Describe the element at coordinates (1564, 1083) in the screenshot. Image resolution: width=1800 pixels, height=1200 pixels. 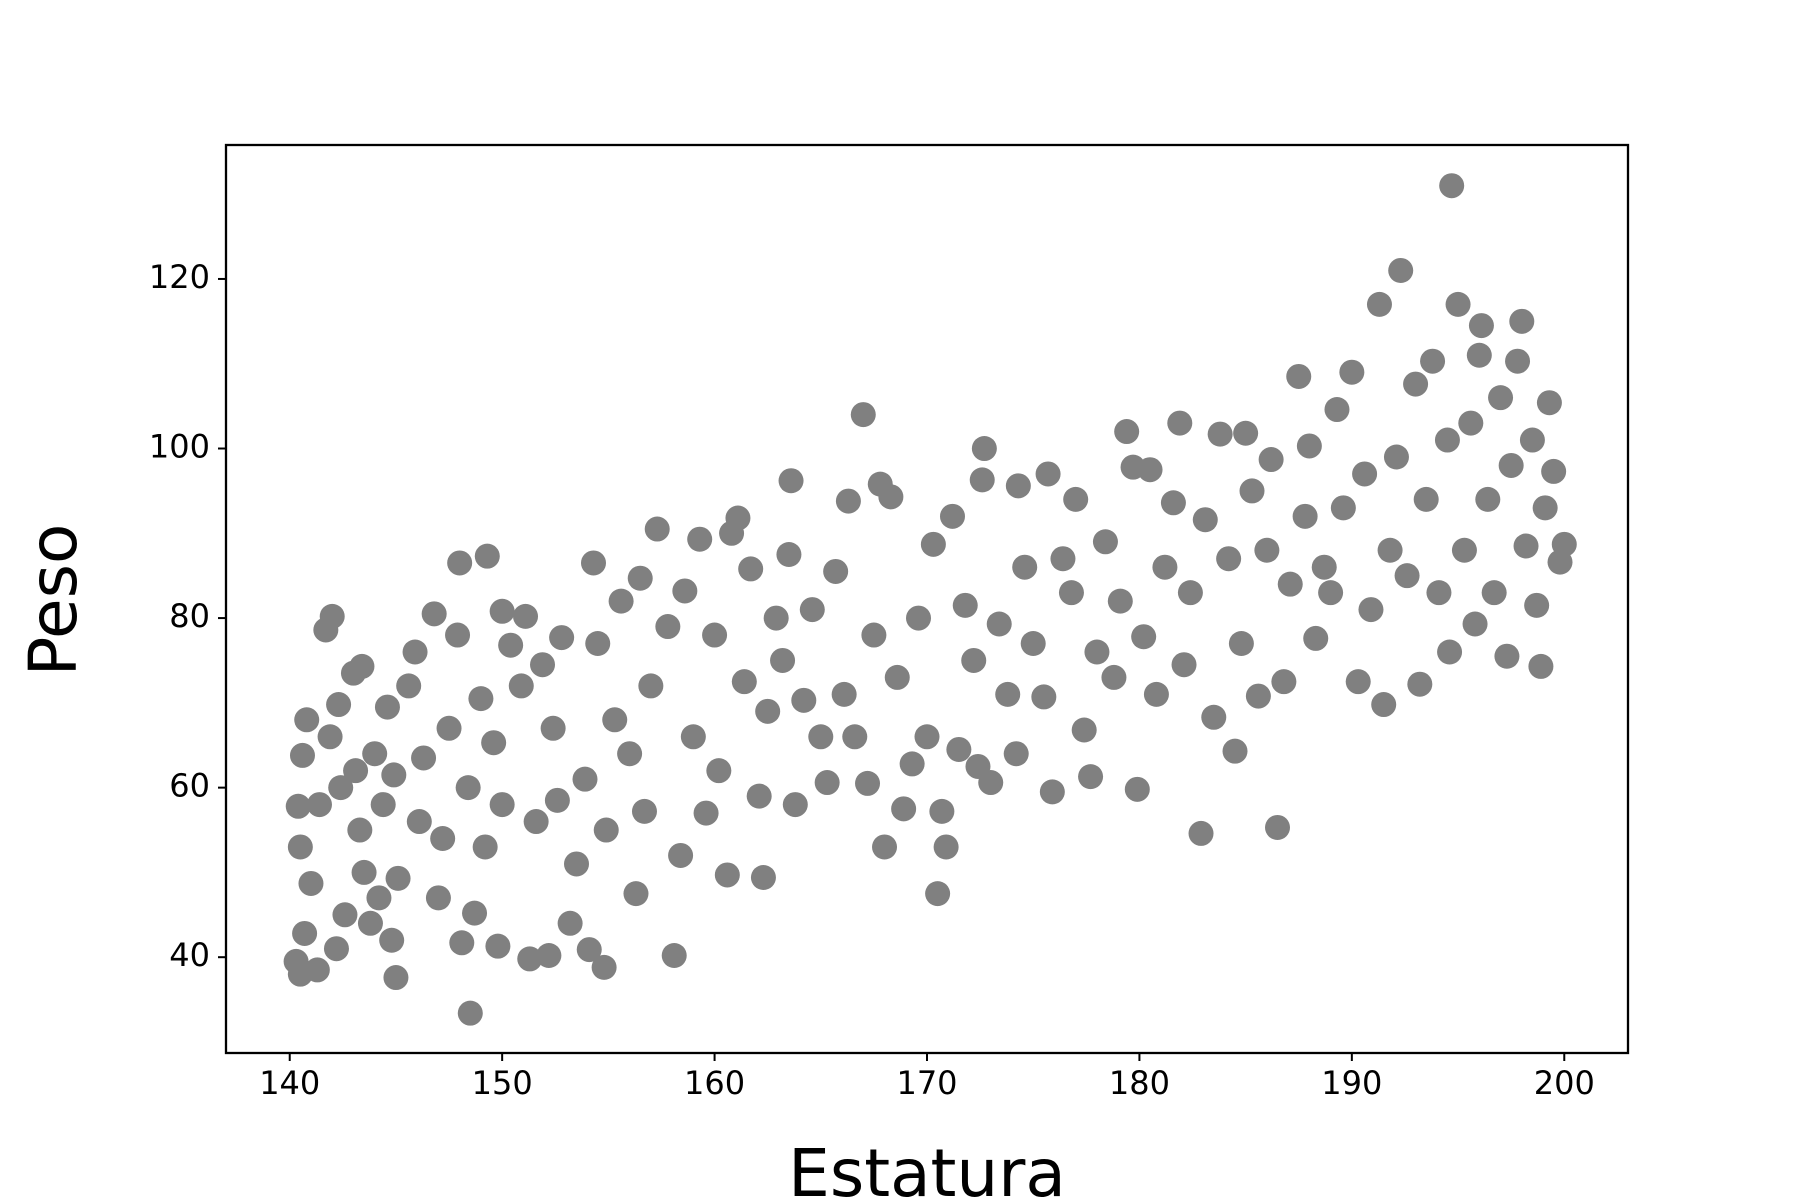
I see `x-tick-label: 200` at that location.